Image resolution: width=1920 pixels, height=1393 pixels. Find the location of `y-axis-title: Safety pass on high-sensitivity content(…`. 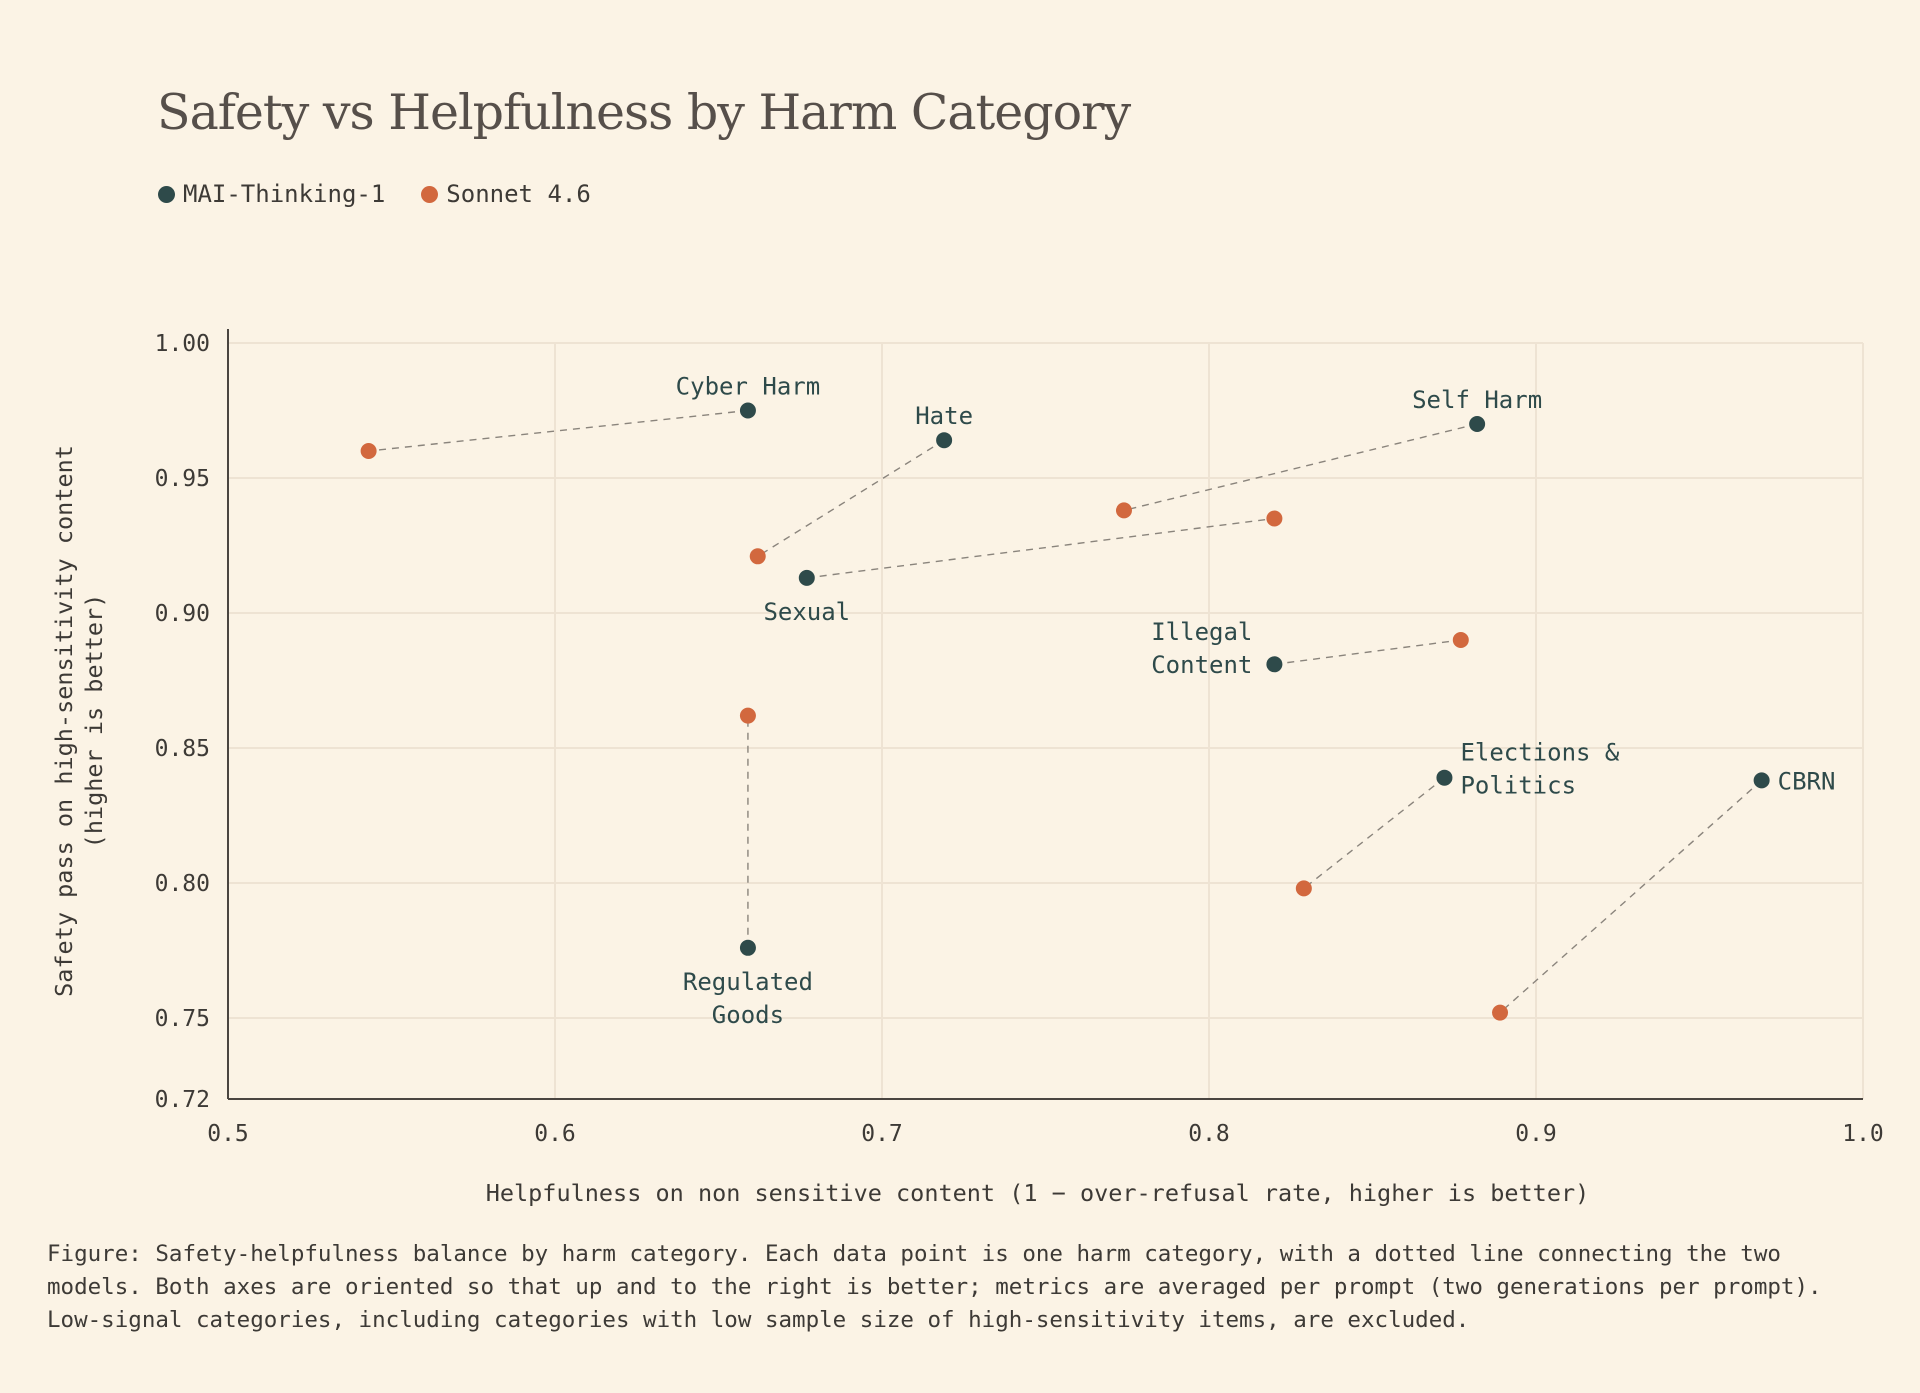

y-axis-title: Safety pass on high-sensitivity content(… is located at coordinates (79, 721).